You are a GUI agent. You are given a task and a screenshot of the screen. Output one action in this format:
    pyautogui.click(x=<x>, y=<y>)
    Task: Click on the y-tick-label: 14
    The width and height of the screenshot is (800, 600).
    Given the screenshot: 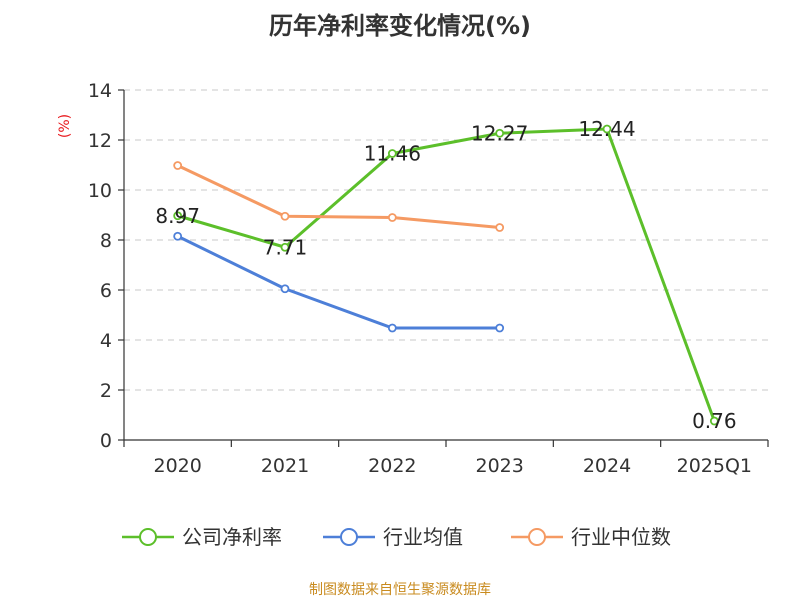 What is the action you would take?
    pyautogui.click(x=100, y=91)
    